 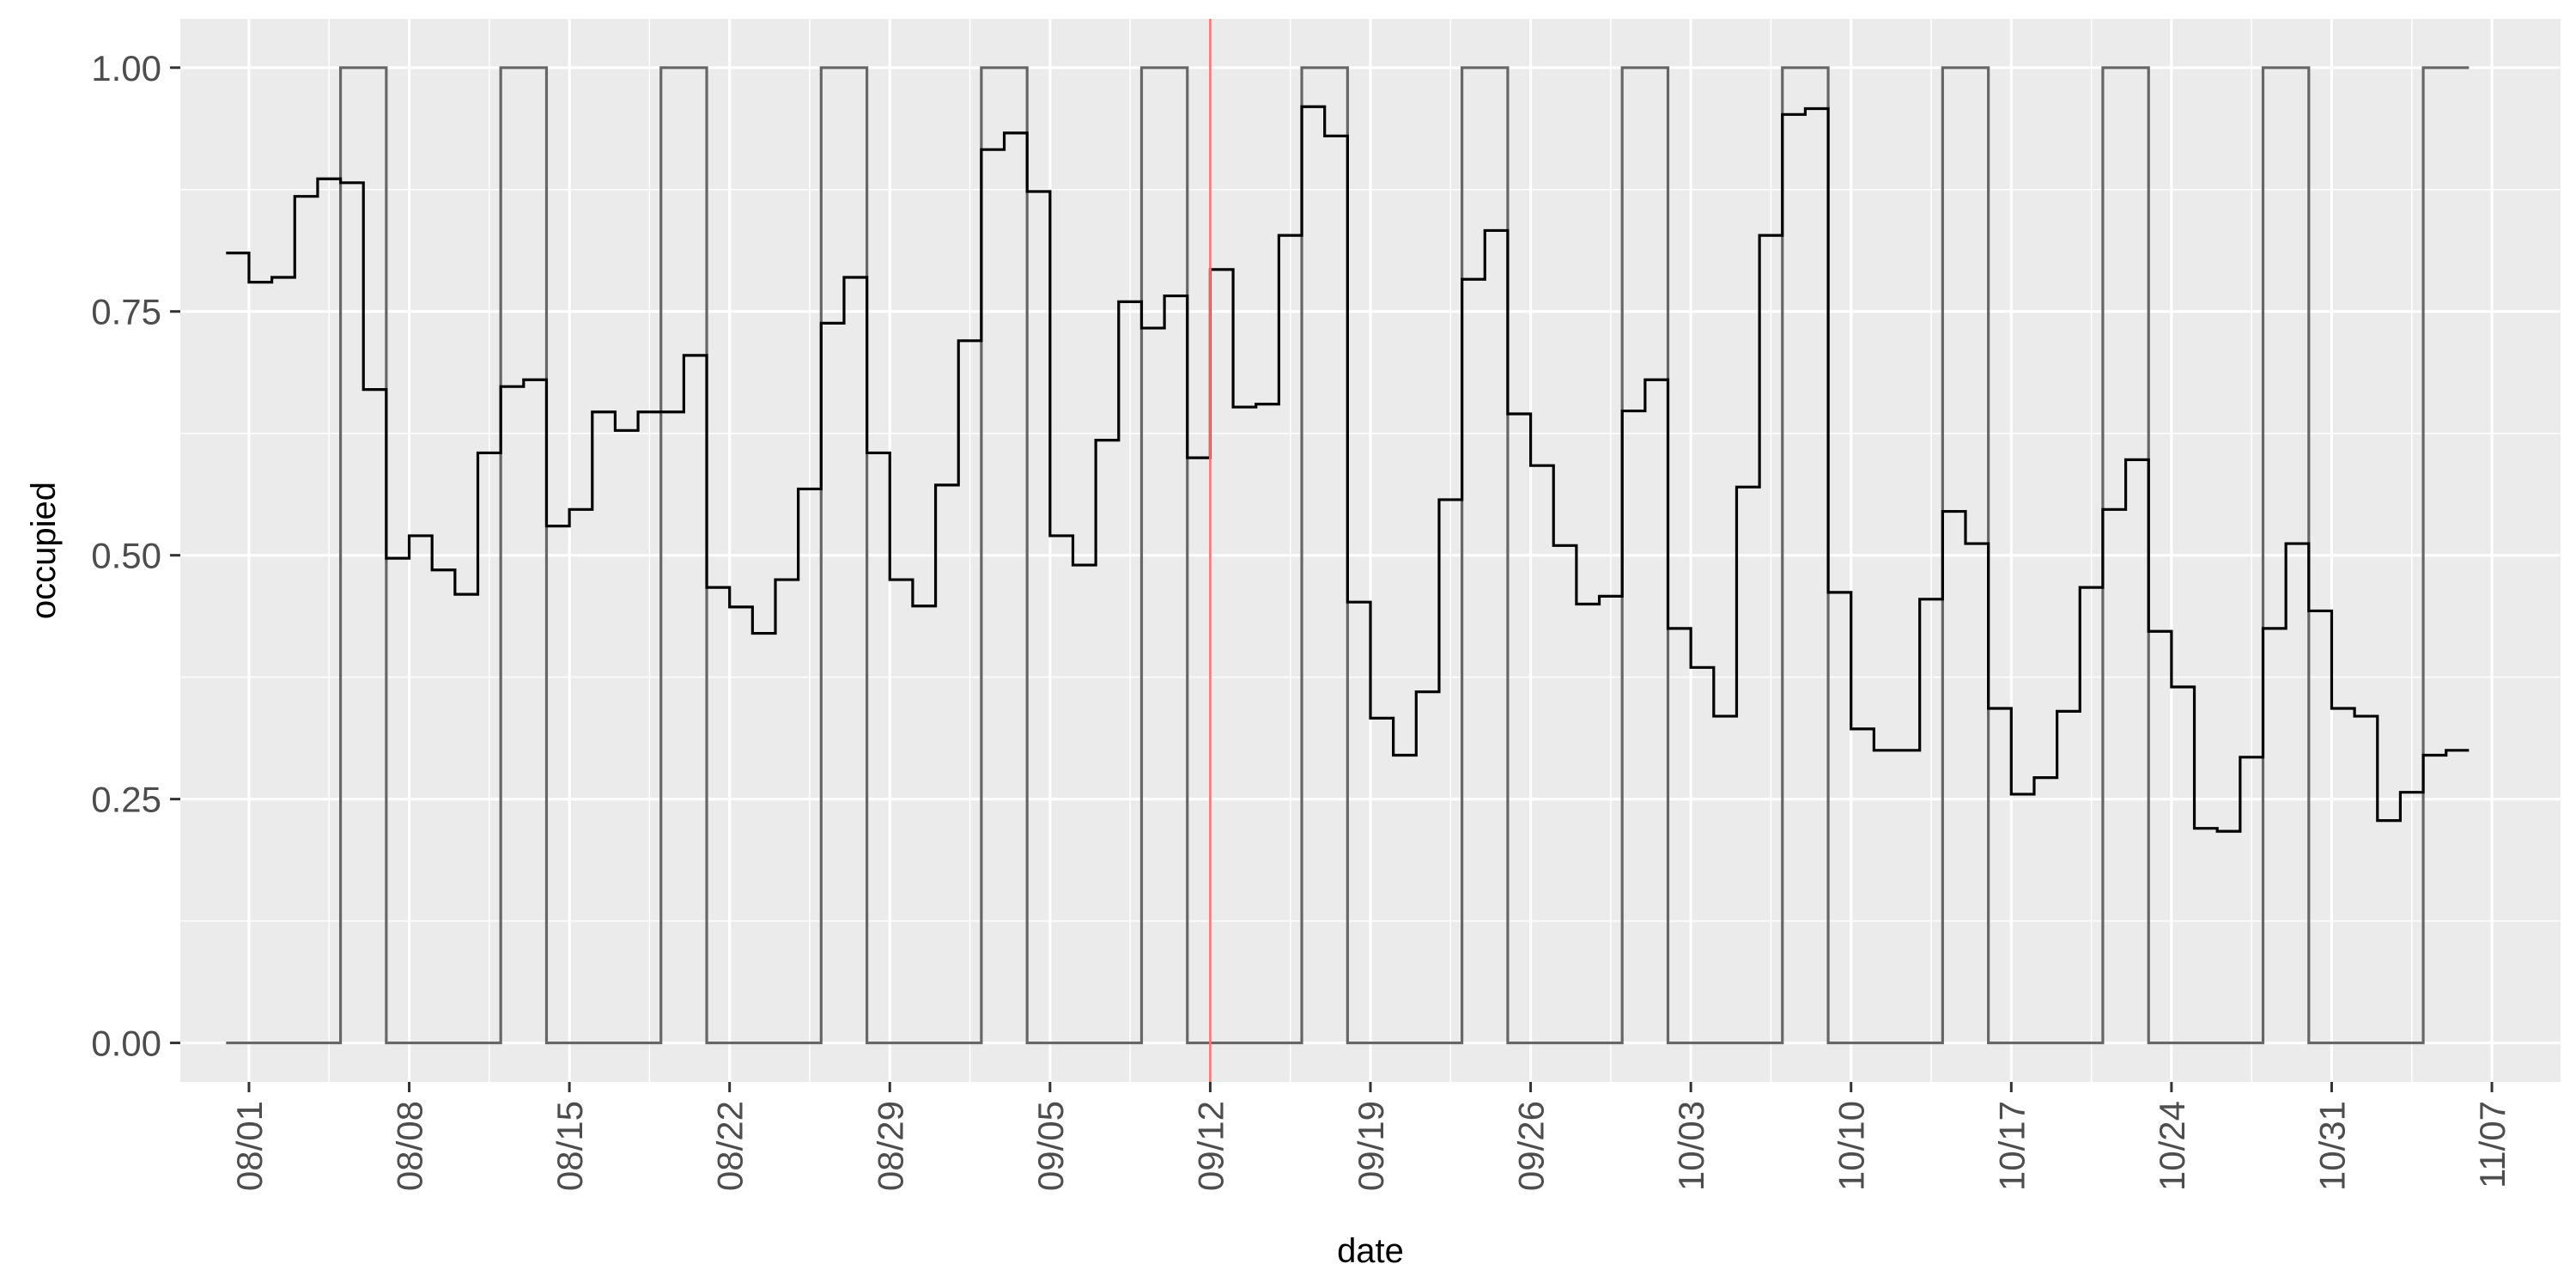 I want to click on x-tick-label: 08/22, so click(x=730, y=1146).